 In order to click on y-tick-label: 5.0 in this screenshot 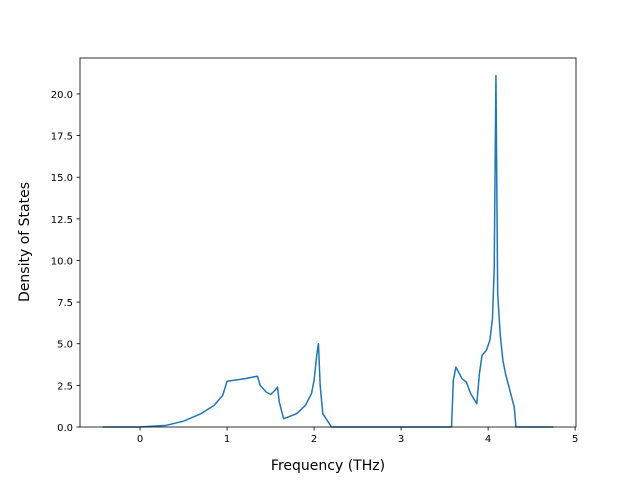, I will do `click(65, 345)`.